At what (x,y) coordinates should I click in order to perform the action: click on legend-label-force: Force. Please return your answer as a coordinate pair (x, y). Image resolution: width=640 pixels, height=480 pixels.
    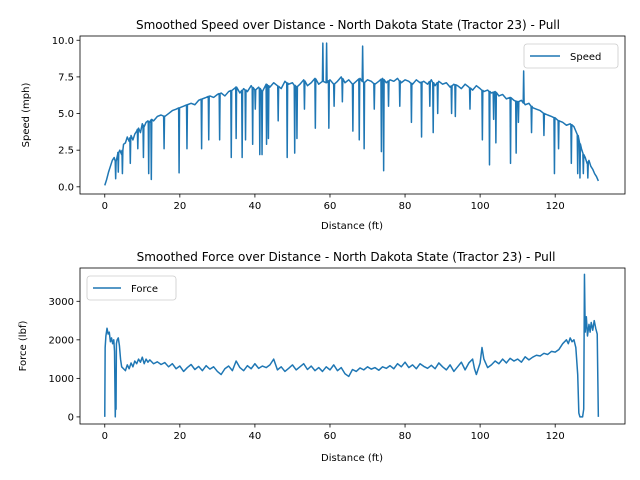
    Looking at the image, I should click on (144, 289).